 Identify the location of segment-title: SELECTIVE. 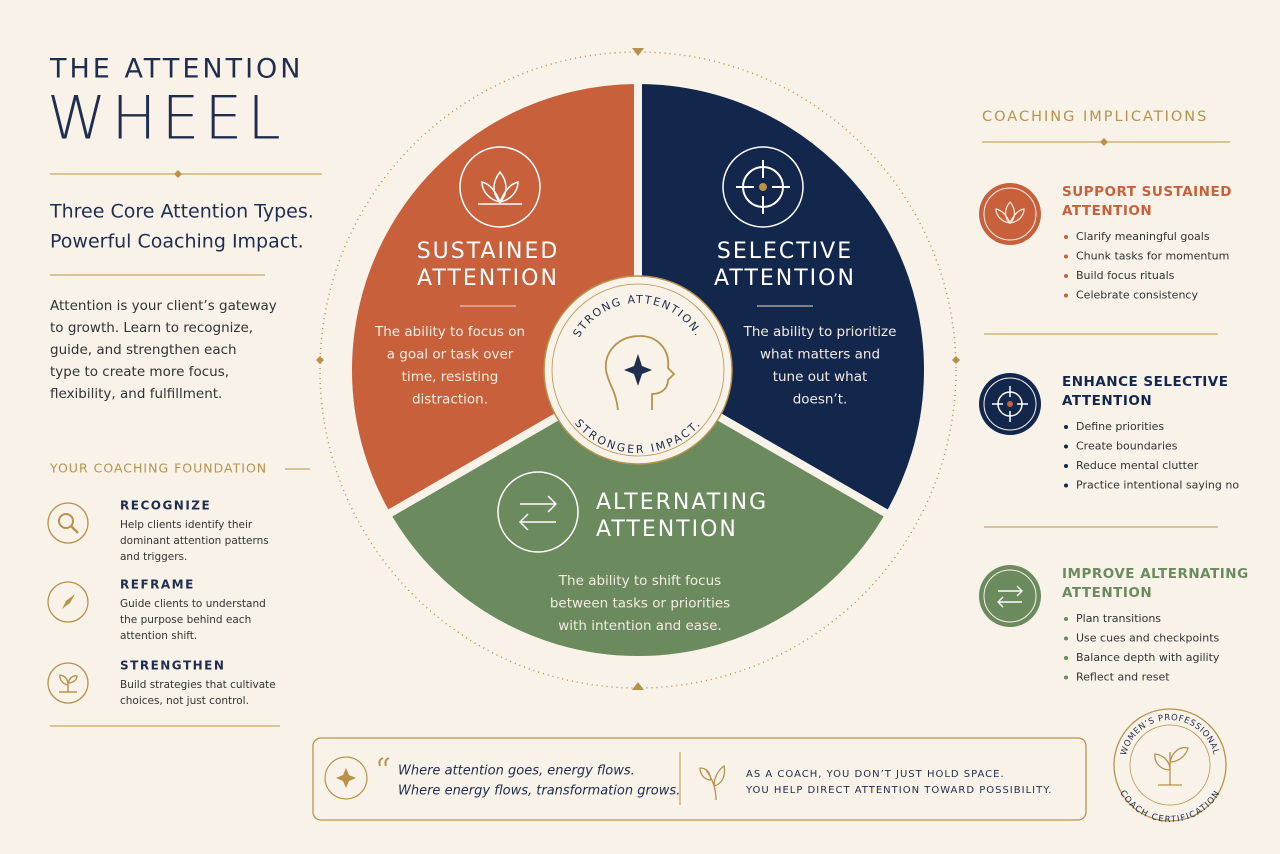
(785, 251).